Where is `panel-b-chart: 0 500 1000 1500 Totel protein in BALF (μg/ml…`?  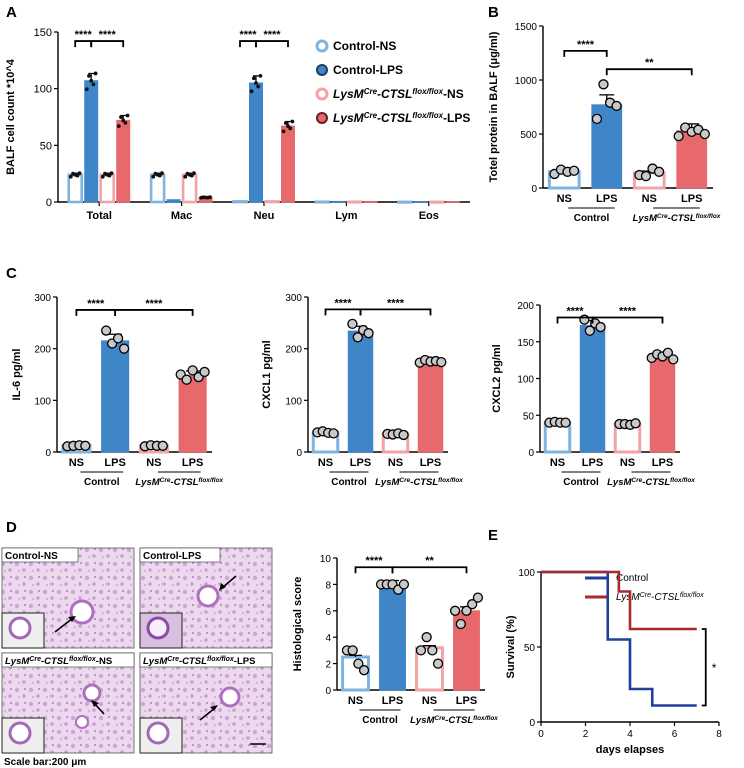
panel-b-chart: 0 500 1000 1500 Totel protein in BALF (μg/ml… is located at coordinates (604, 123).